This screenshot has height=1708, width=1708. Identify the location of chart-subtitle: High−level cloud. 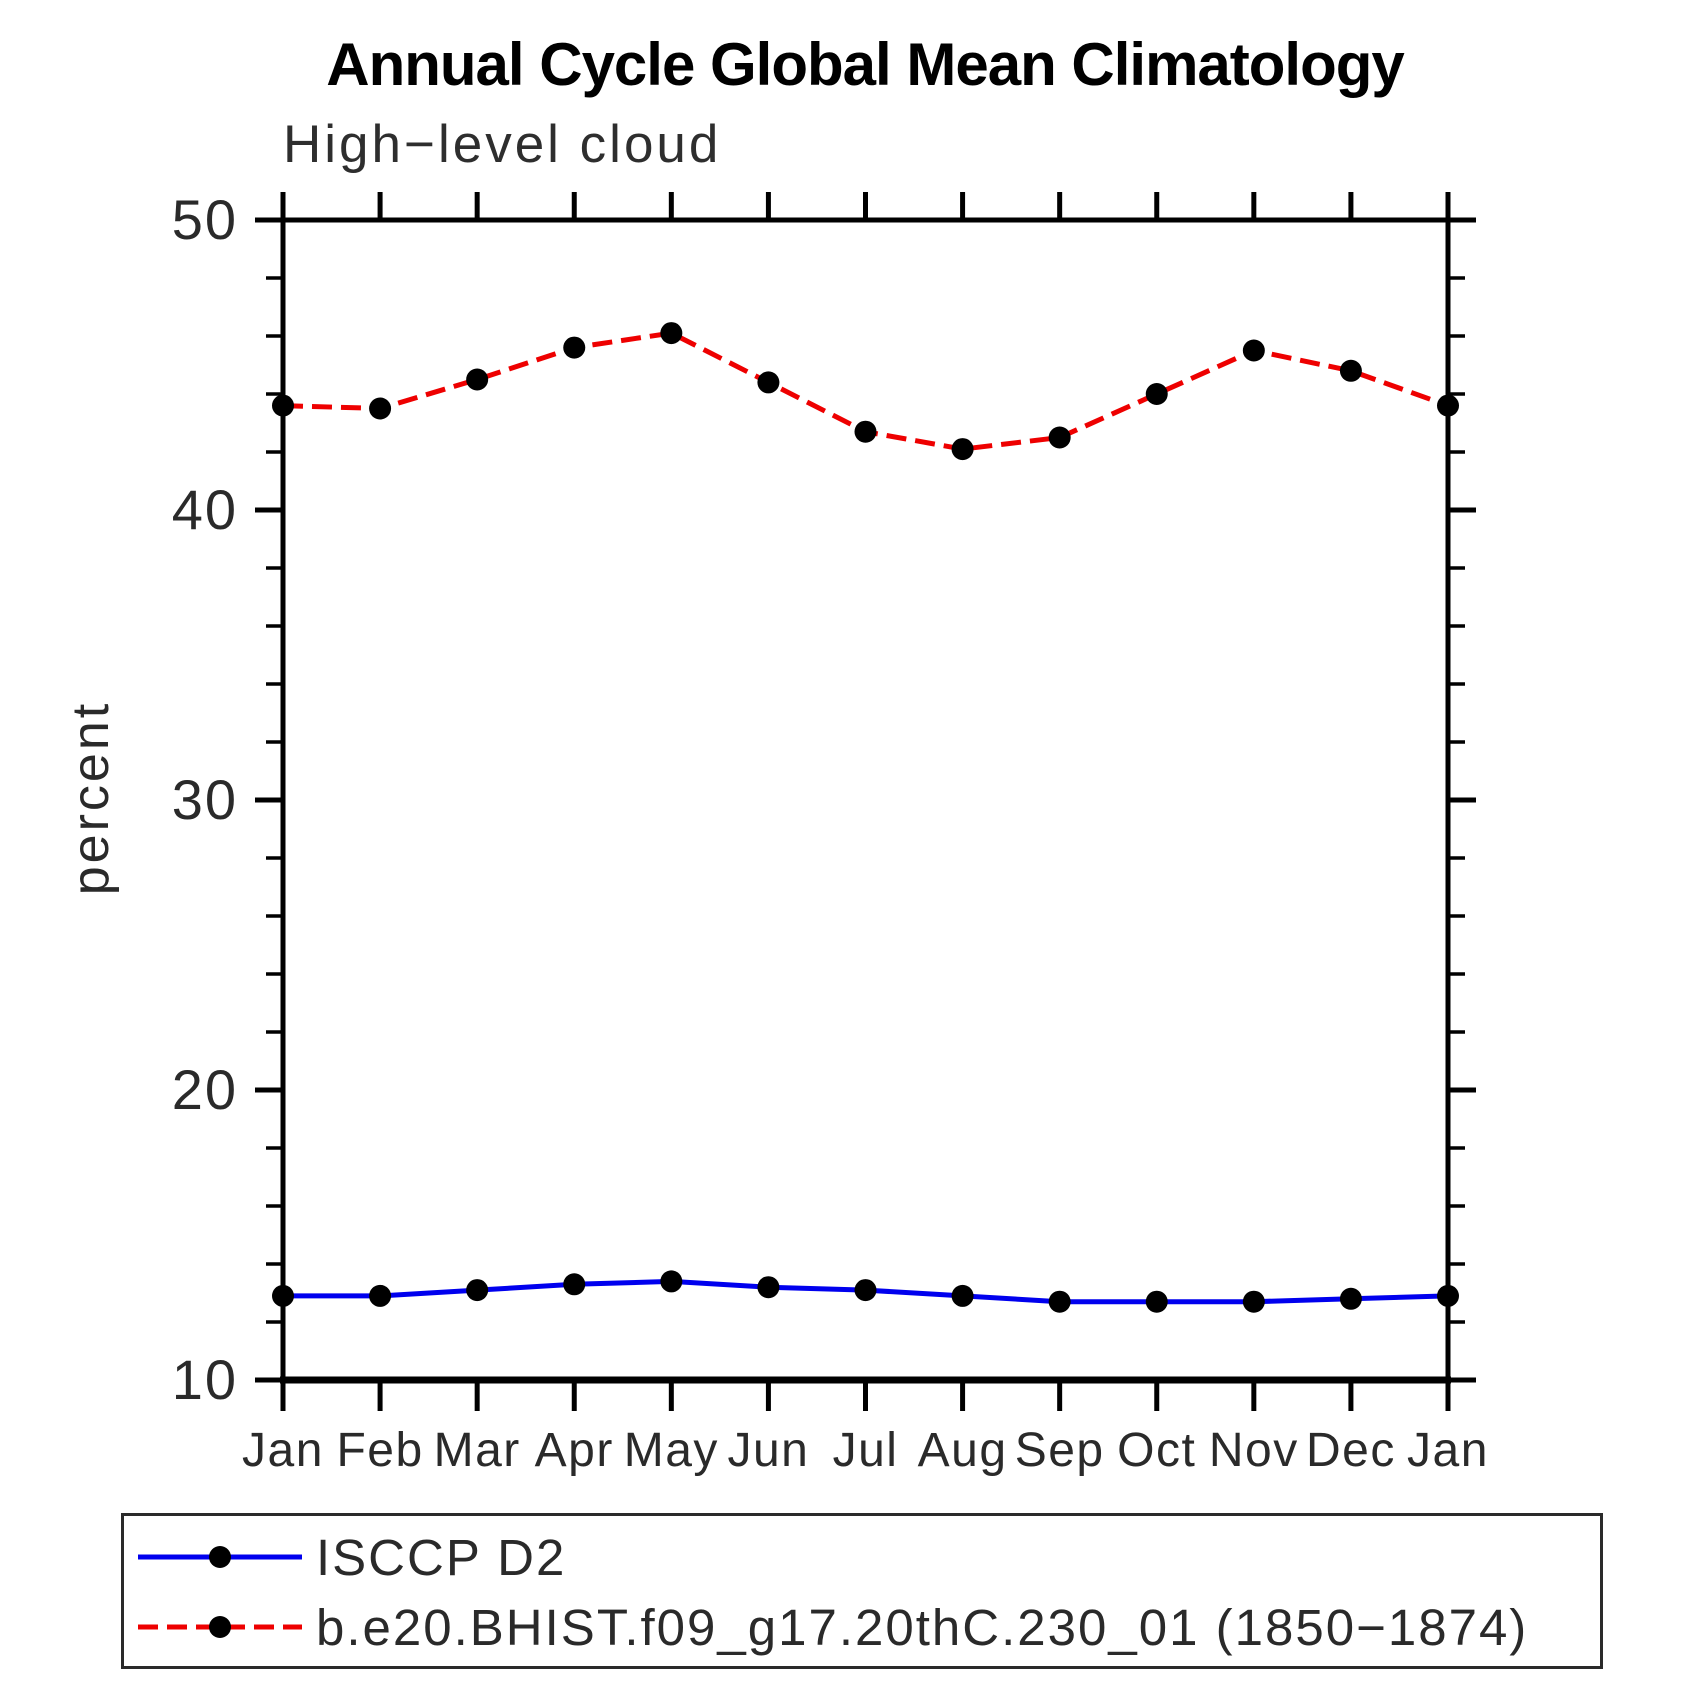
(502, 144).